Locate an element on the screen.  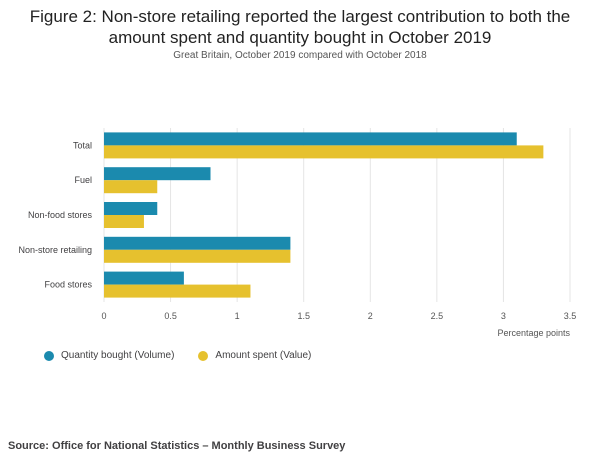
x-tick-label-0: 0 is located at coordinates (103, 316).